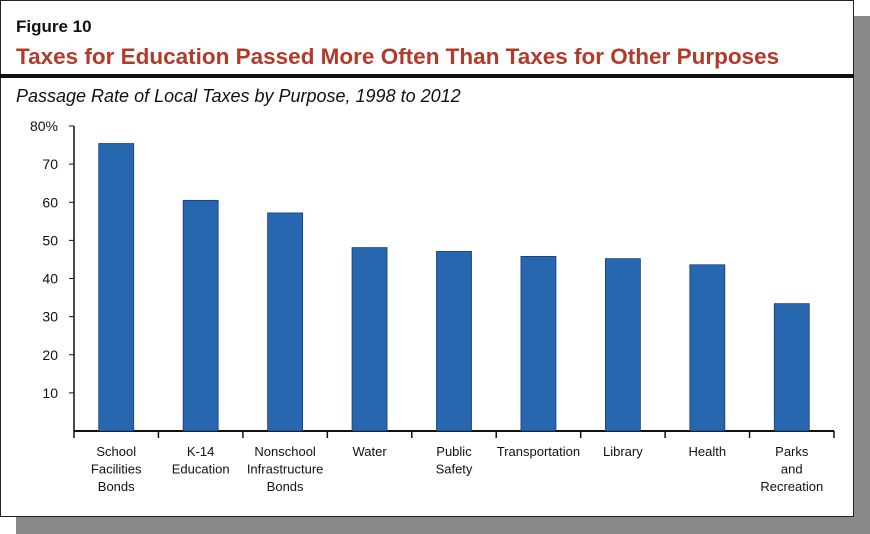 This screenshot has height=534, width=870. I want to click on x-category-label: K-14, so click(200, 451).